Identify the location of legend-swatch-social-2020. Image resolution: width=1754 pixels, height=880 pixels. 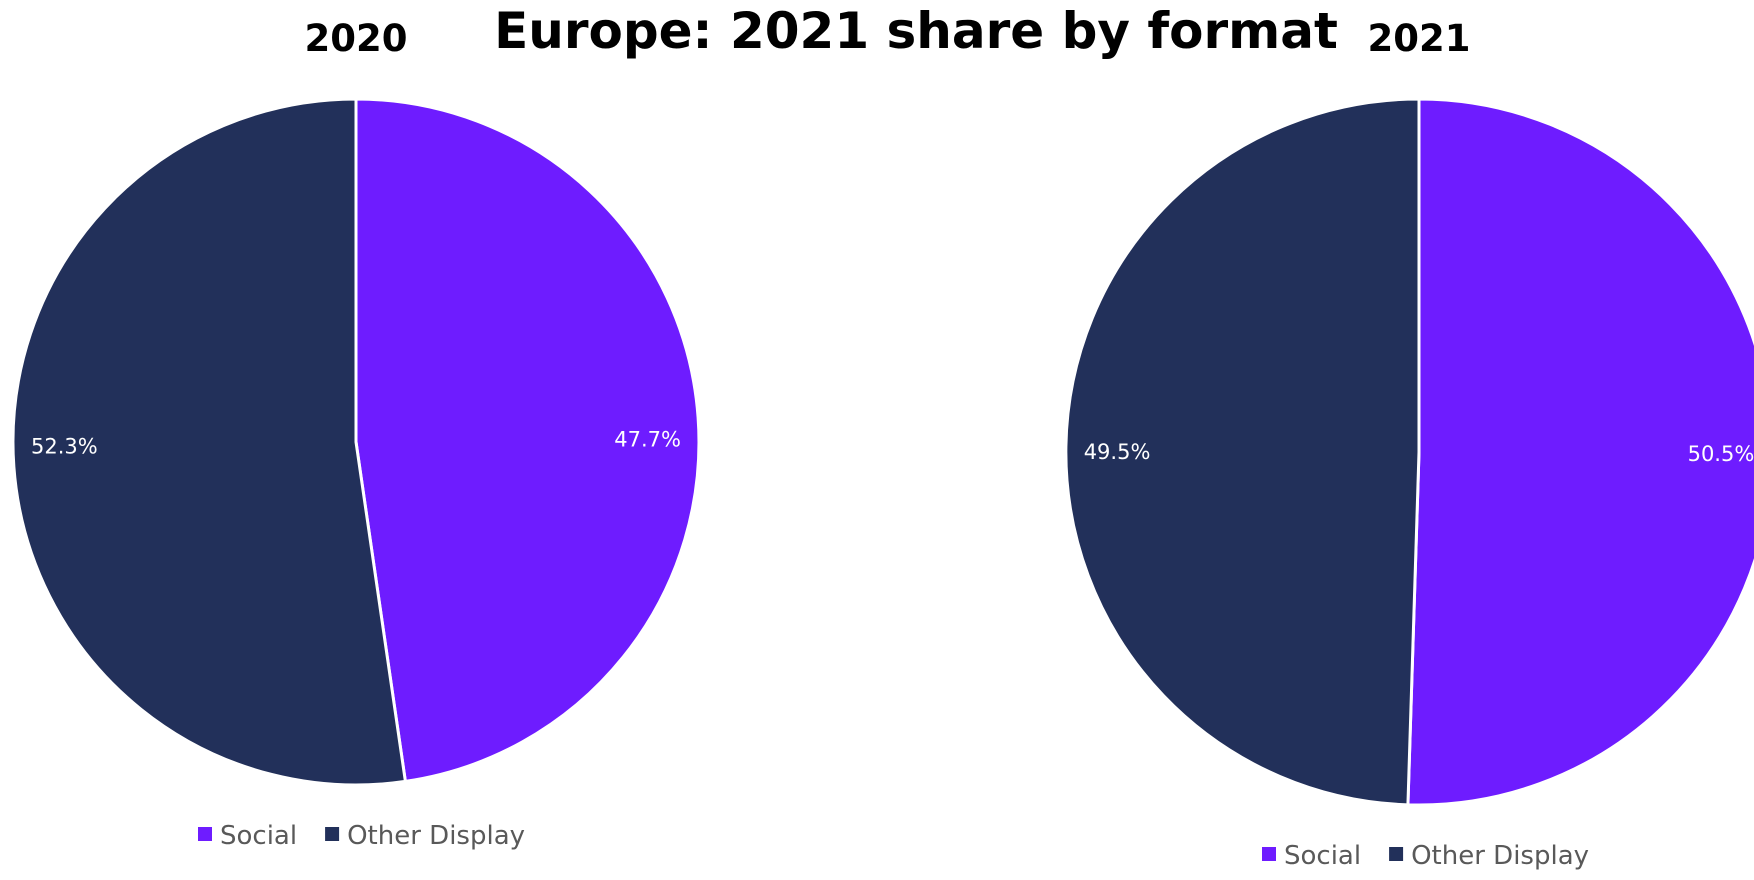
(205, 834).